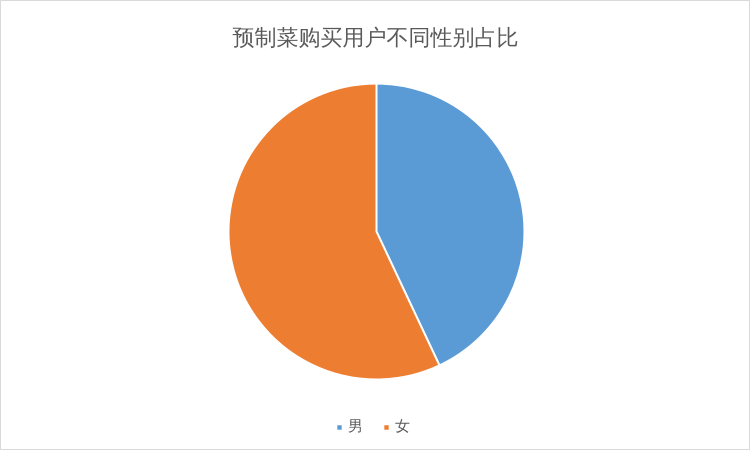 The height and width of the screenshot is (452, 752). Describe the element at coordinates (375, 38) in the screenshot. I see `chart-title: 预制菜购买用户不同性别占比` at that location.